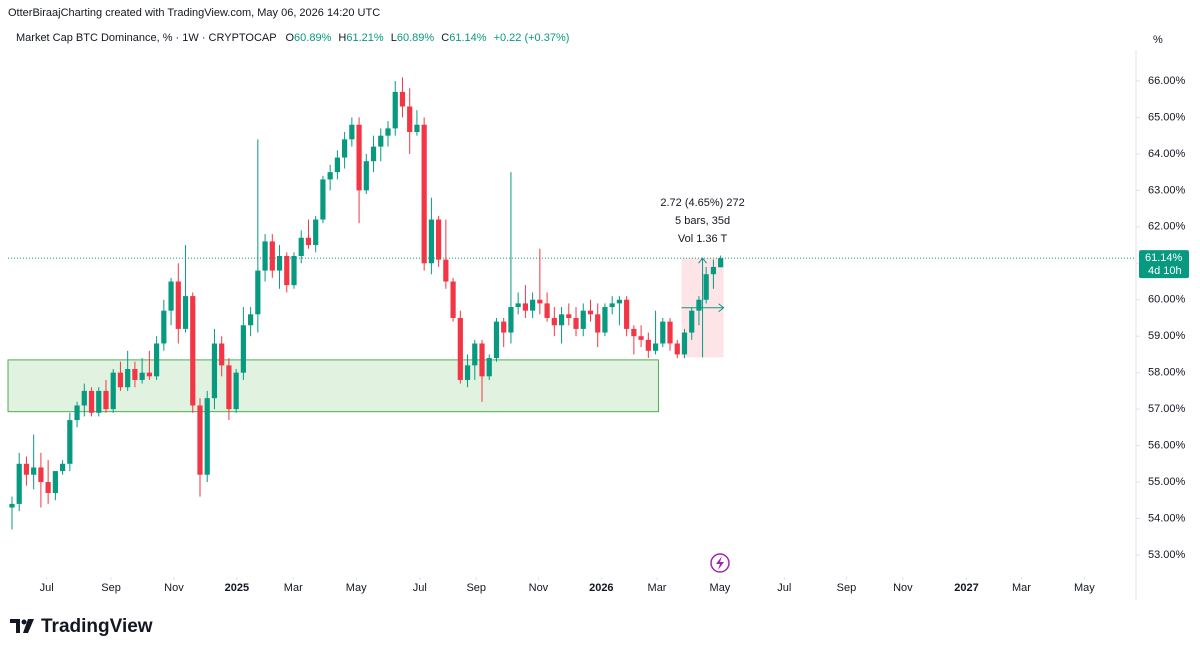  Describe the element at coordinates (539, 588) in the screenshot. I see `x-tick-label: Nov` at that location.